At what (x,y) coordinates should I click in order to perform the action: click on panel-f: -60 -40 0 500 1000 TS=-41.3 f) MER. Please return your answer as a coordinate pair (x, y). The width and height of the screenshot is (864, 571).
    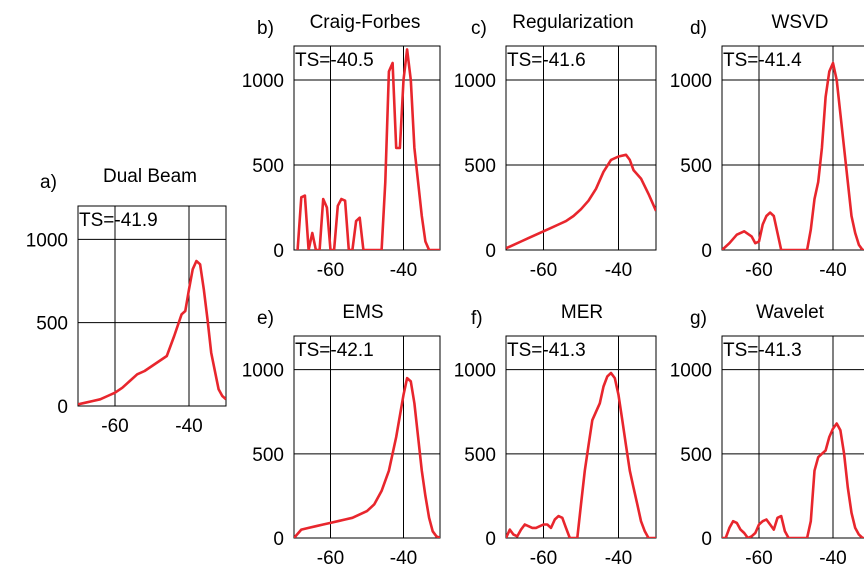
    Looking at the image, I should click on (555, 435).